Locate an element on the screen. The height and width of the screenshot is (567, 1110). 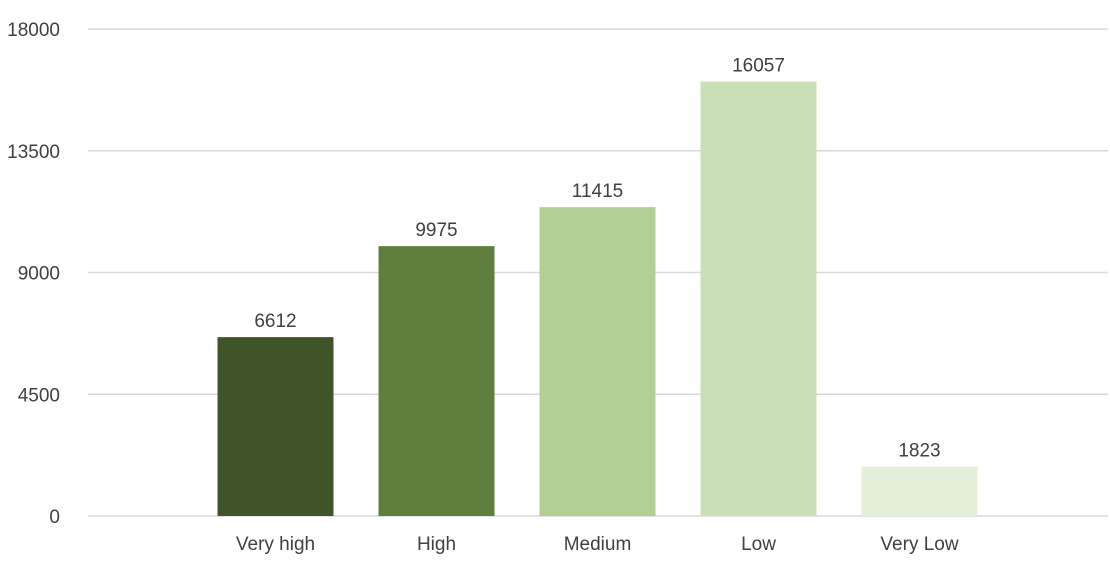
x-axis-tick-labels: Very high High Medium Low Very Low is located at coordinates (597, 544).